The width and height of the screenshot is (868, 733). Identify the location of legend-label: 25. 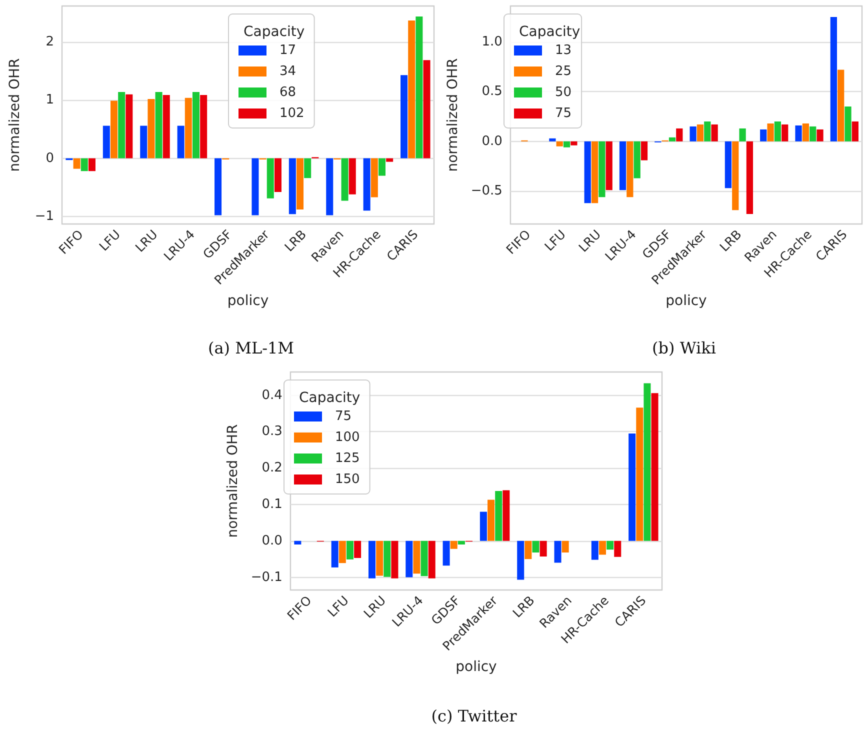
(563, 71).